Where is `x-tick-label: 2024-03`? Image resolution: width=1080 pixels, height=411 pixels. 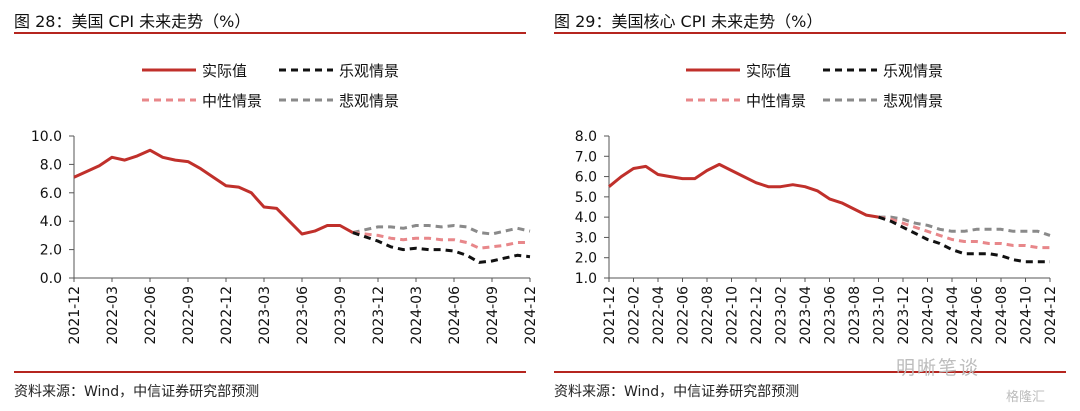 x-tick-label: 2024-03 is located at coordinates (417, 315).